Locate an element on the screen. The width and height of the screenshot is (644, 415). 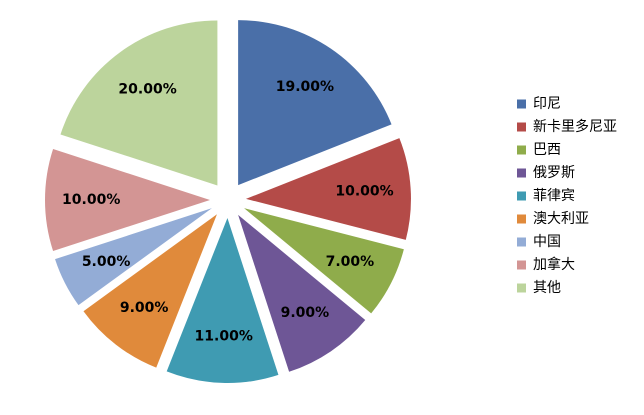
value-label: 20.00% is located at coordinates (147, 89).